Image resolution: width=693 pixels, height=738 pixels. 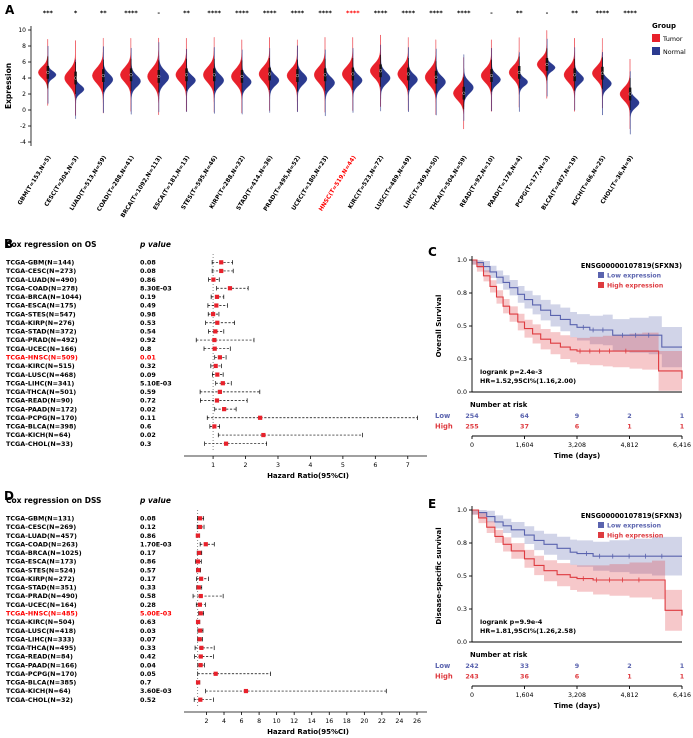 I want to click on svg-text: 64, so click(x=524, y=416).